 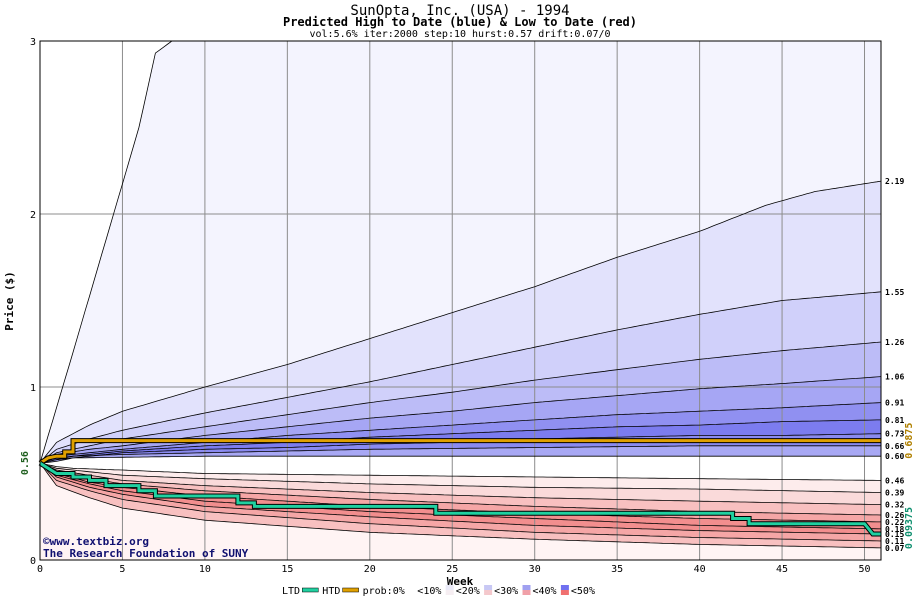 I want to click on x-tick-label: 20, so click(x=370, y=569).